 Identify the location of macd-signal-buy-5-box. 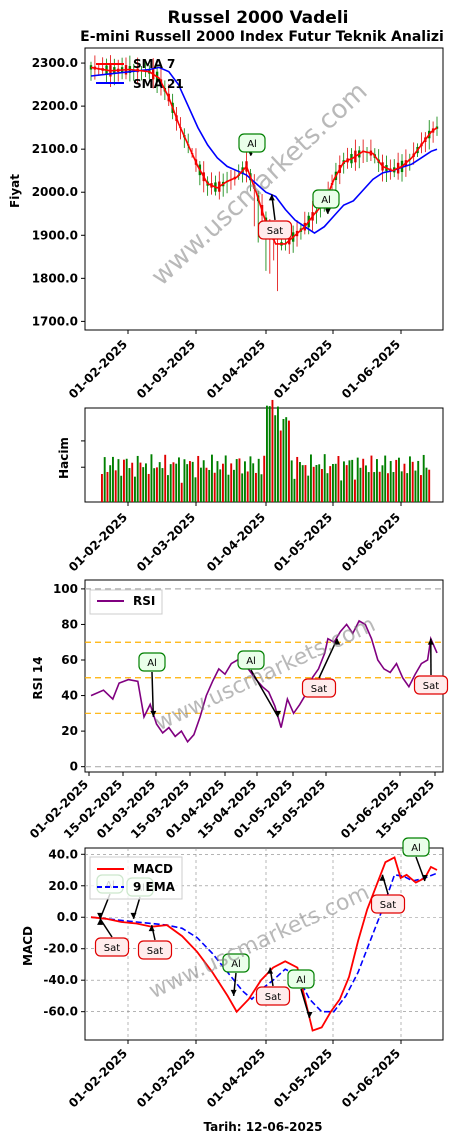
(236, 963).